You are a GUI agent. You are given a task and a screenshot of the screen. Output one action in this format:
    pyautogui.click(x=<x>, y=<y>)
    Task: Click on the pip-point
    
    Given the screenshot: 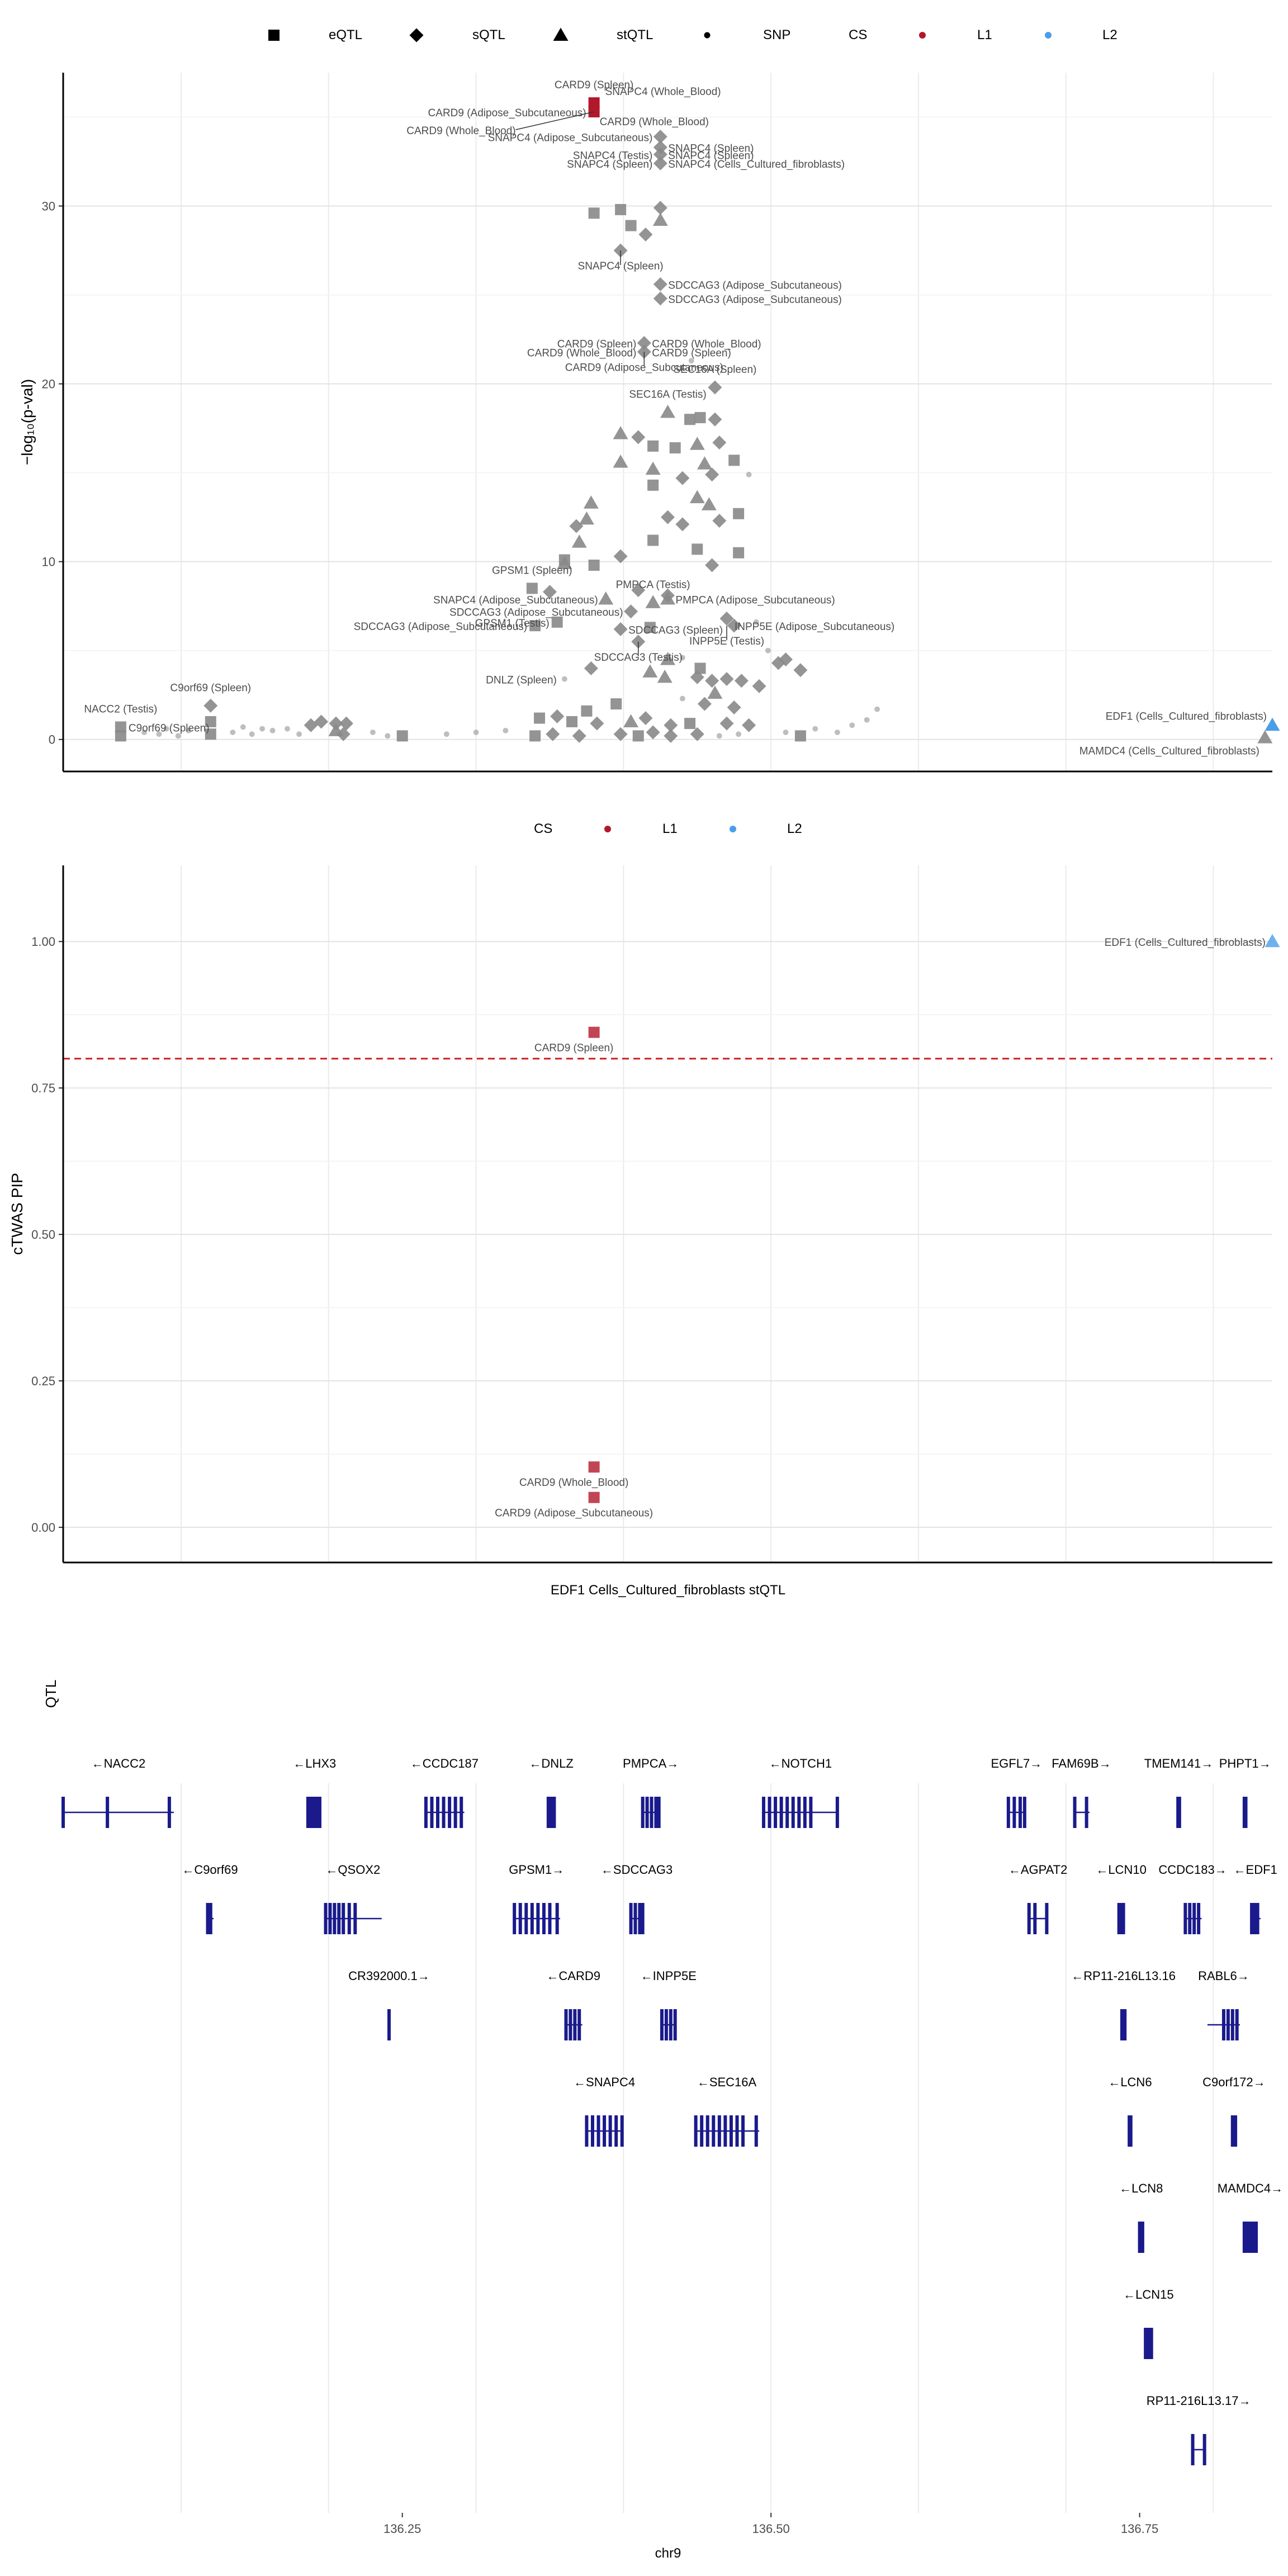 What is the action you would take?
    pyautogui.click(x=594, y=1032)
    